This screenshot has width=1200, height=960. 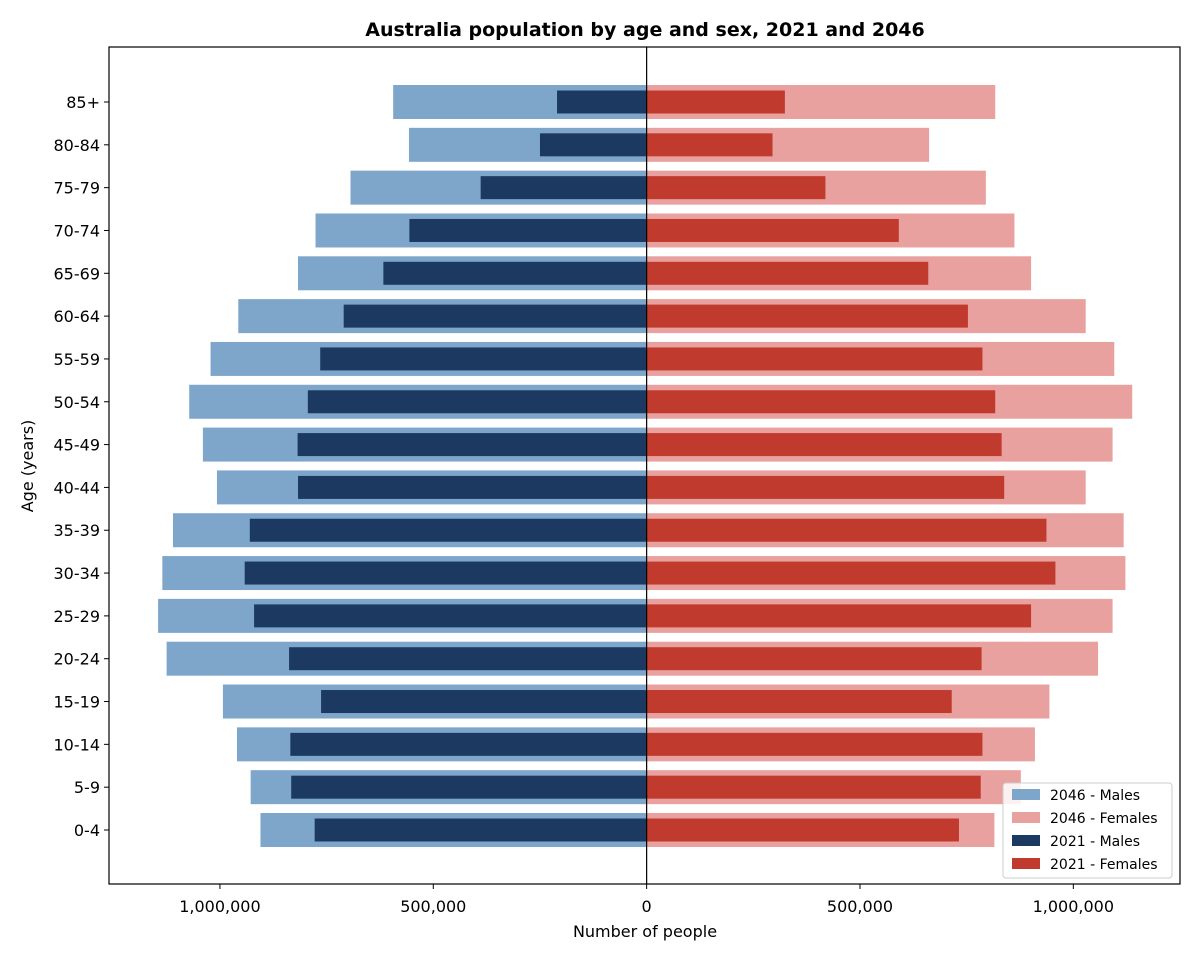 What do you see at coordinates (77, 145) in the screenshot?
I see `y-tick-label: 80-84` at bounding box center [77, 145].